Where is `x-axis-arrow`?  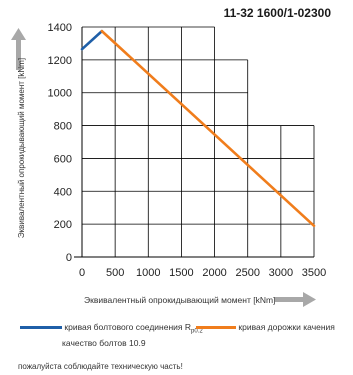 x-axis-arrow is located at coordinates (289, 299).